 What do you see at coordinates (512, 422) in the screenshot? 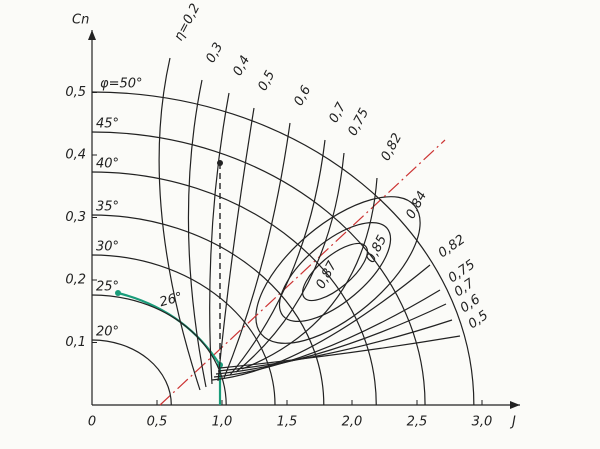
I see `x-axis-label: J` at bounding box center [512, 422].